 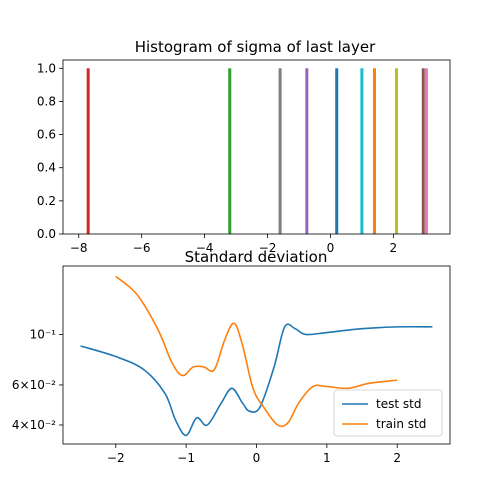 What do you see at coordinates (46, 68) in the screenshot?
I see `histogram-y-tick-label-5: 1.0` at bounding box center [46, 68].